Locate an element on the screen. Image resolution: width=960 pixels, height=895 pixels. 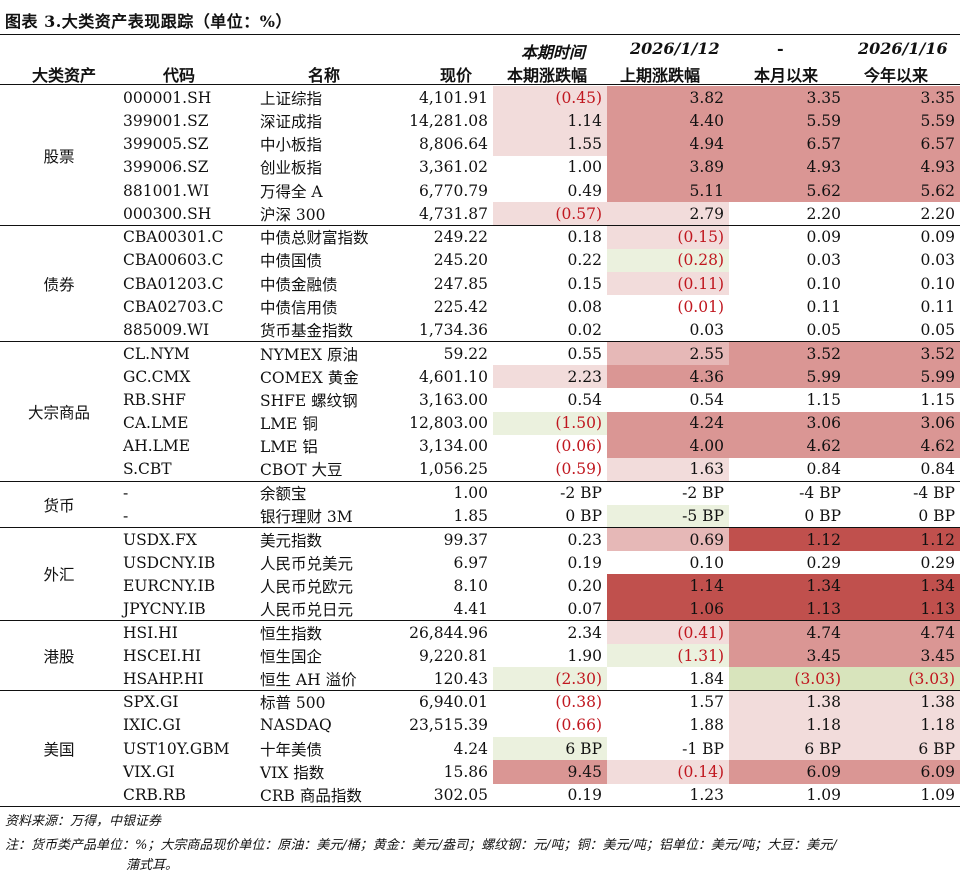
mtd-change-cell: 4.62 is located at coordinates (787, 446).